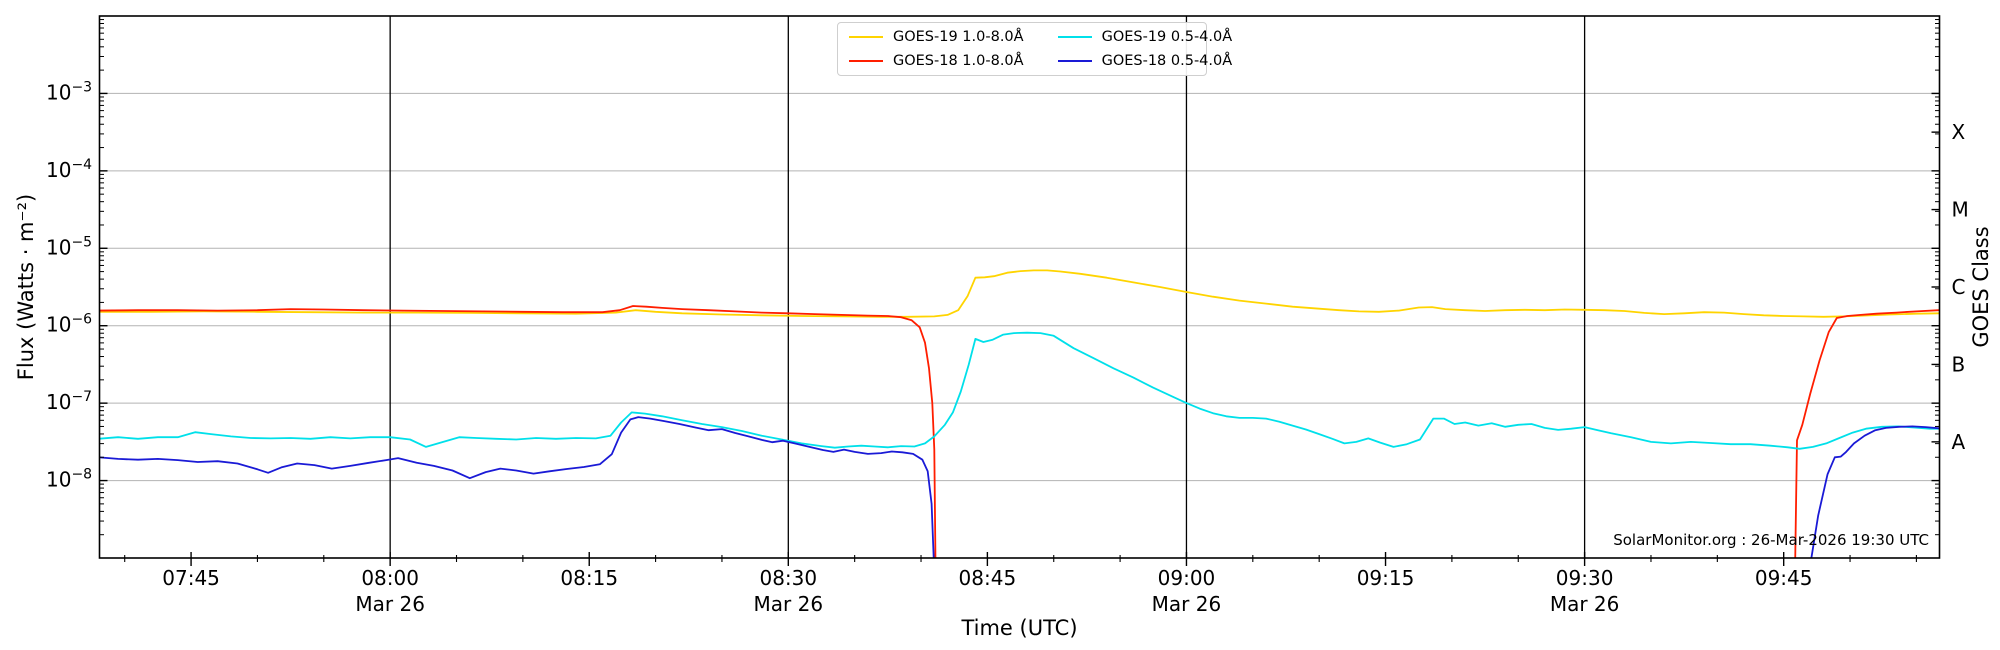 The image size is (2000, 650). Describe the element at coordinates (1959, 364) in the screenshot. I see `goes-class-letter: B` at that location.